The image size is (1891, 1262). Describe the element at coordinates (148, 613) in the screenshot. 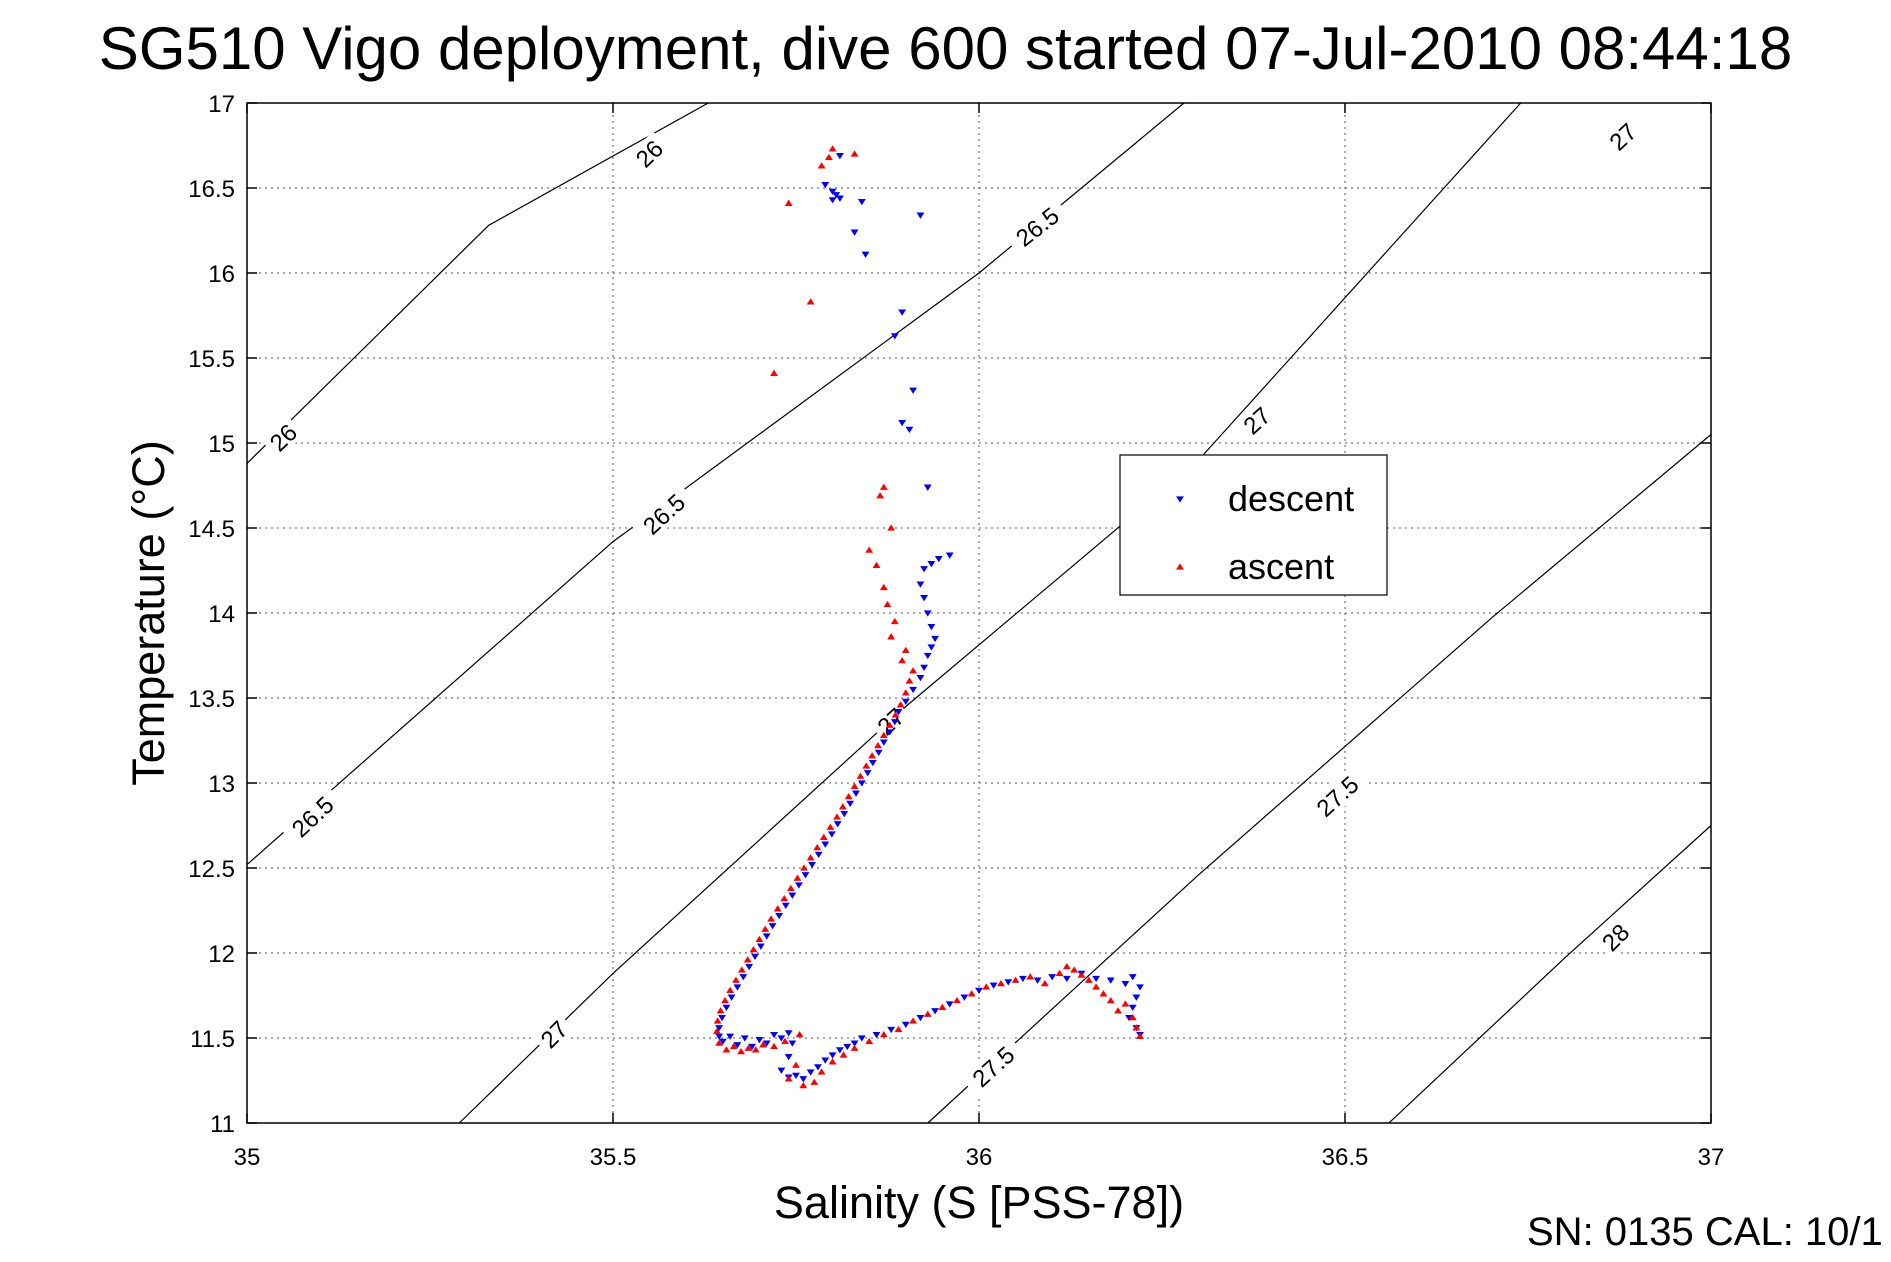

I see `y-axis-label: Temperature (°C)` at that location.